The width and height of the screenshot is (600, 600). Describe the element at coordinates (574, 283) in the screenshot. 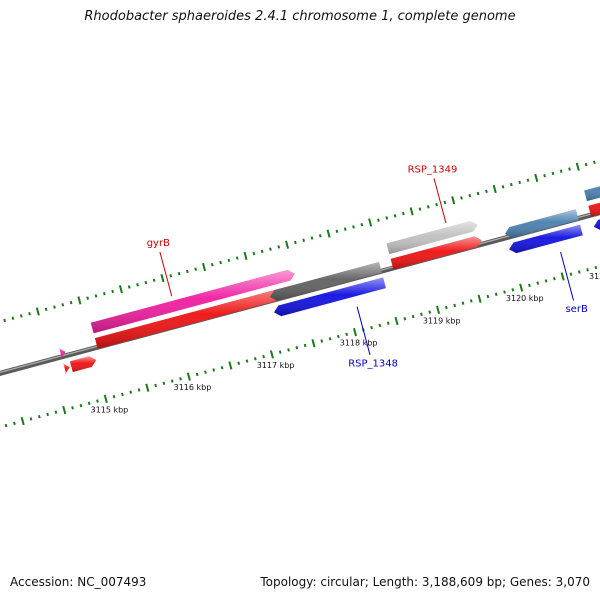

I see `gene-label-serb: serB` at that location.